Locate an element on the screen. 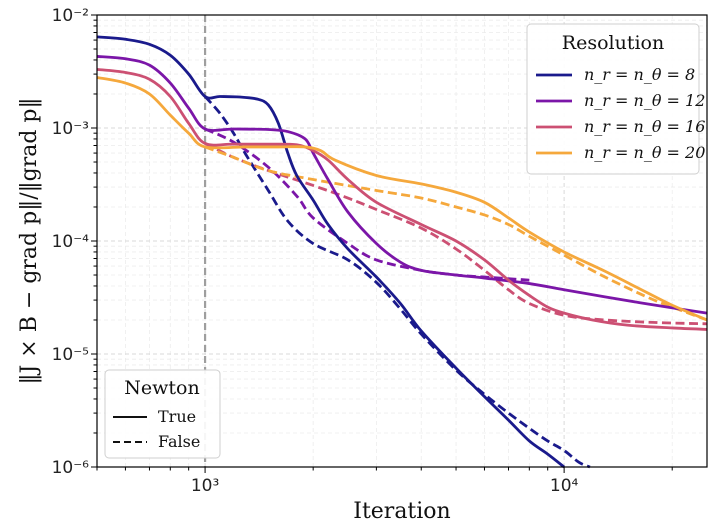 The height and width of the screenshot is (528, 718). legend-newton-label: True is located at coordinates (177, 416).